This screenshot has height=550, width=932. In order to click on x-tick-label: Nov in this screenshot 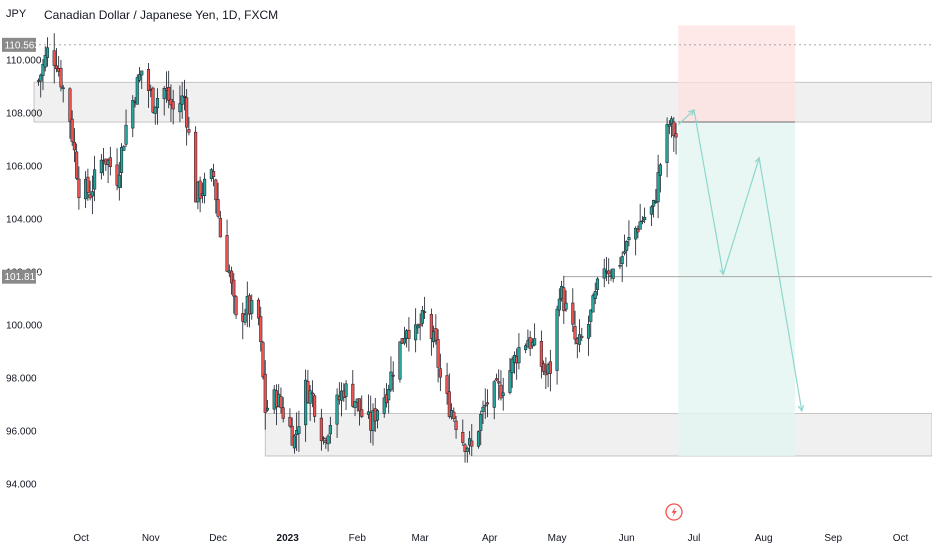, I will do `click(151, 538)`.